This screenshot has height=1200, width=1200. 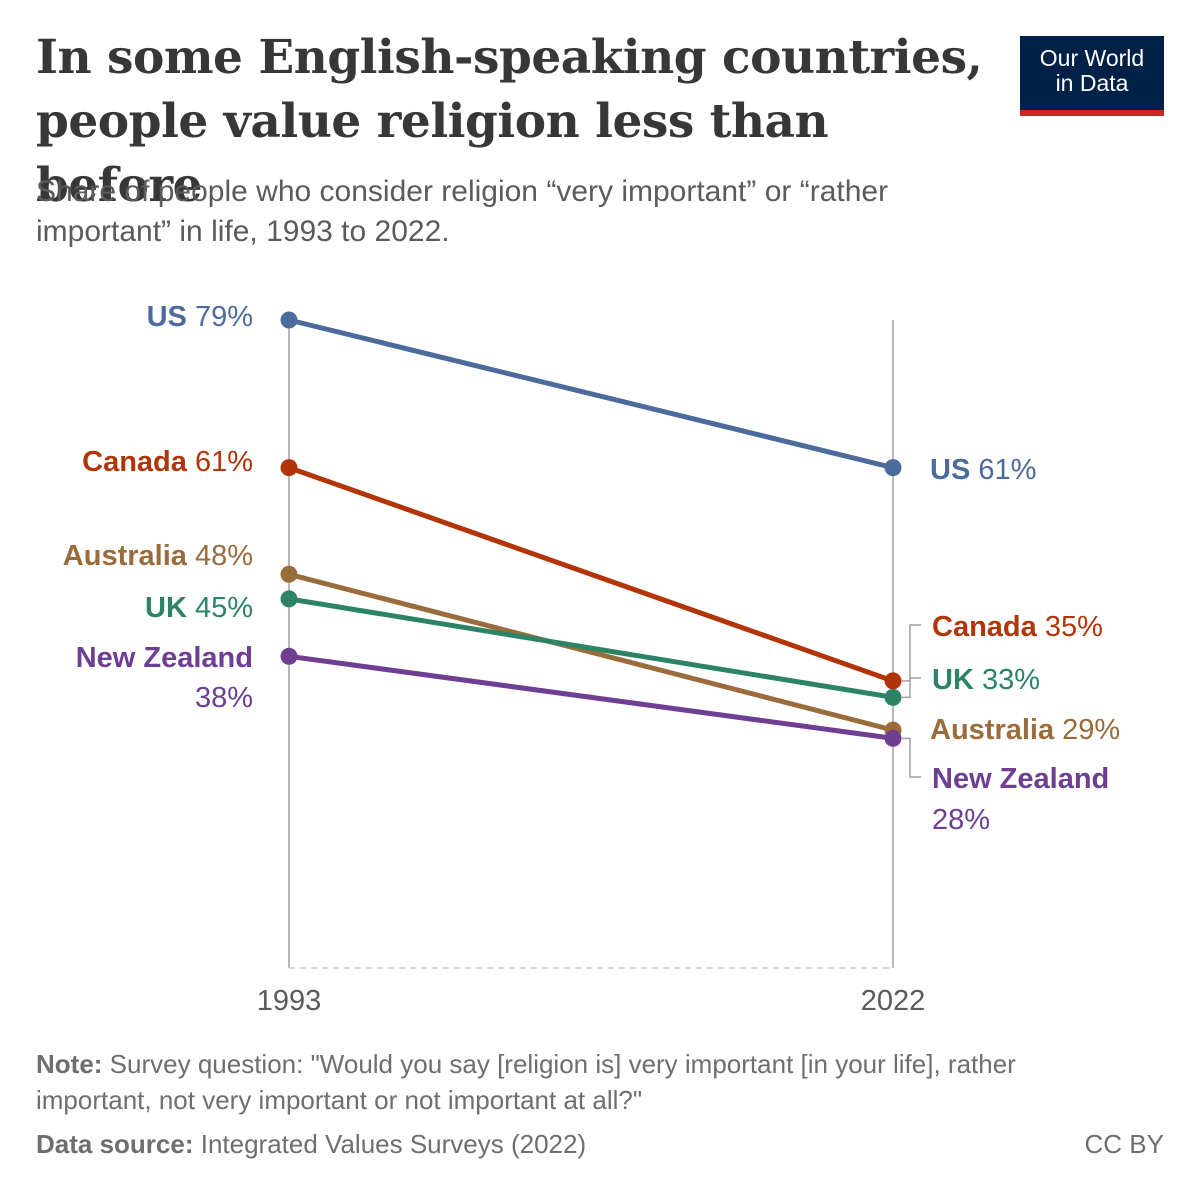 What do you see at coordinates (893, 468) in the screenshot?
I see `point-us-2022` at bounding box center [893, 468].